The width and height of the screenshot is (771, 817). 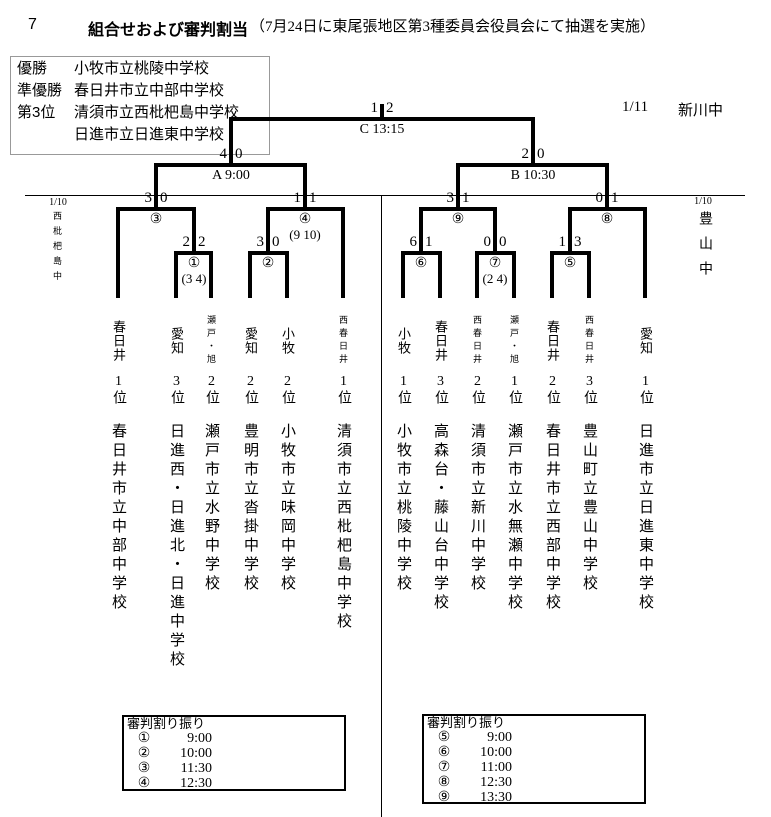 What do you see at coordinates (532, 165) in the screenshot?
I see `bracket-line-semi-b` at bounding box center [532, 165].